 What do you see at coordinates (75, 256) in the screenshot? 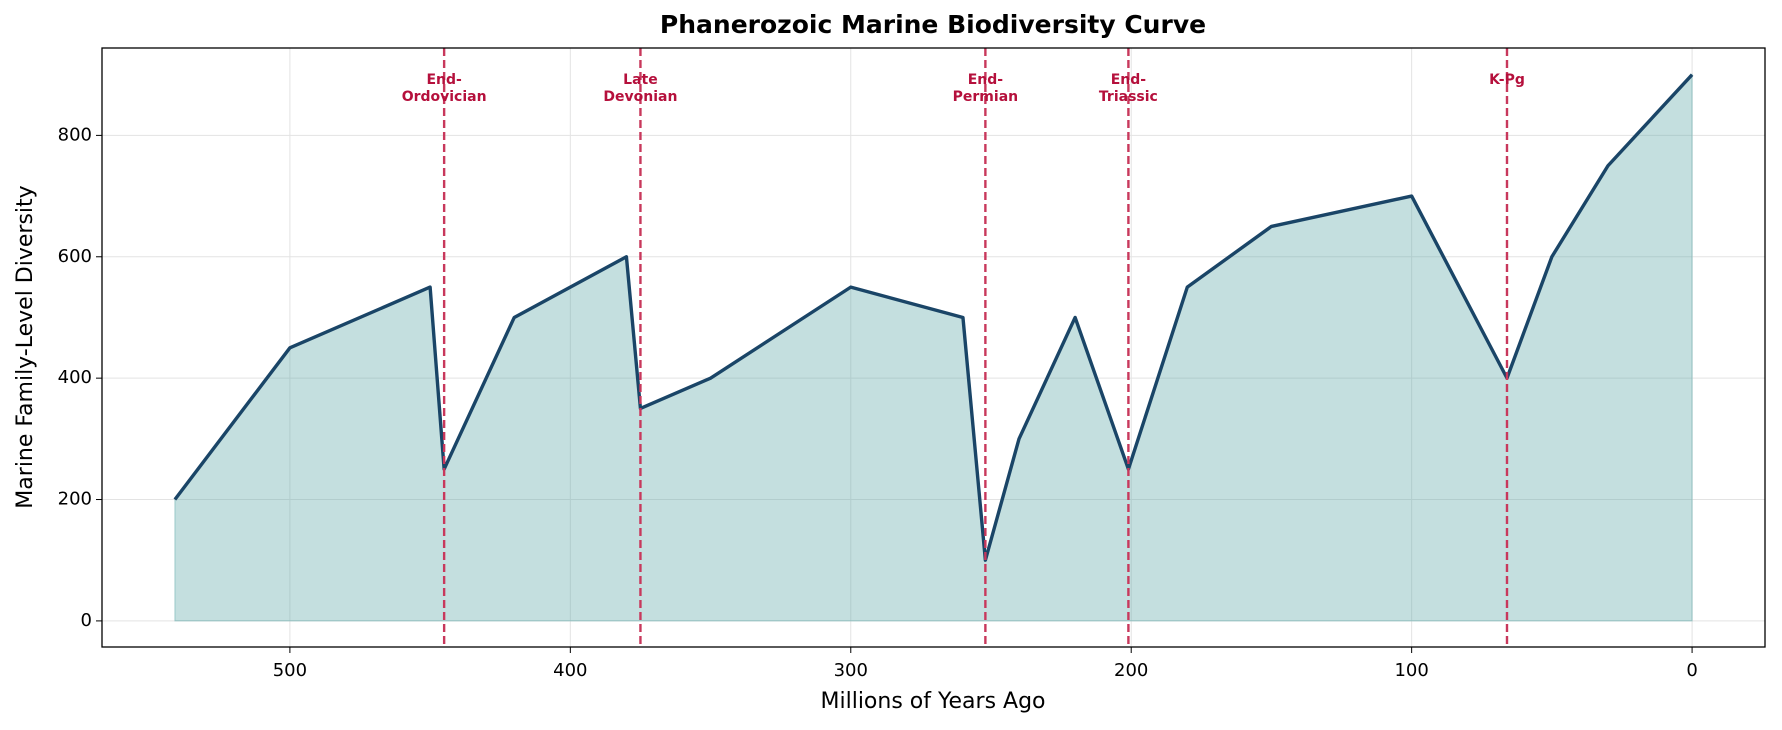
I see `y-tick-label: 600` at bounding box center [75, 256].